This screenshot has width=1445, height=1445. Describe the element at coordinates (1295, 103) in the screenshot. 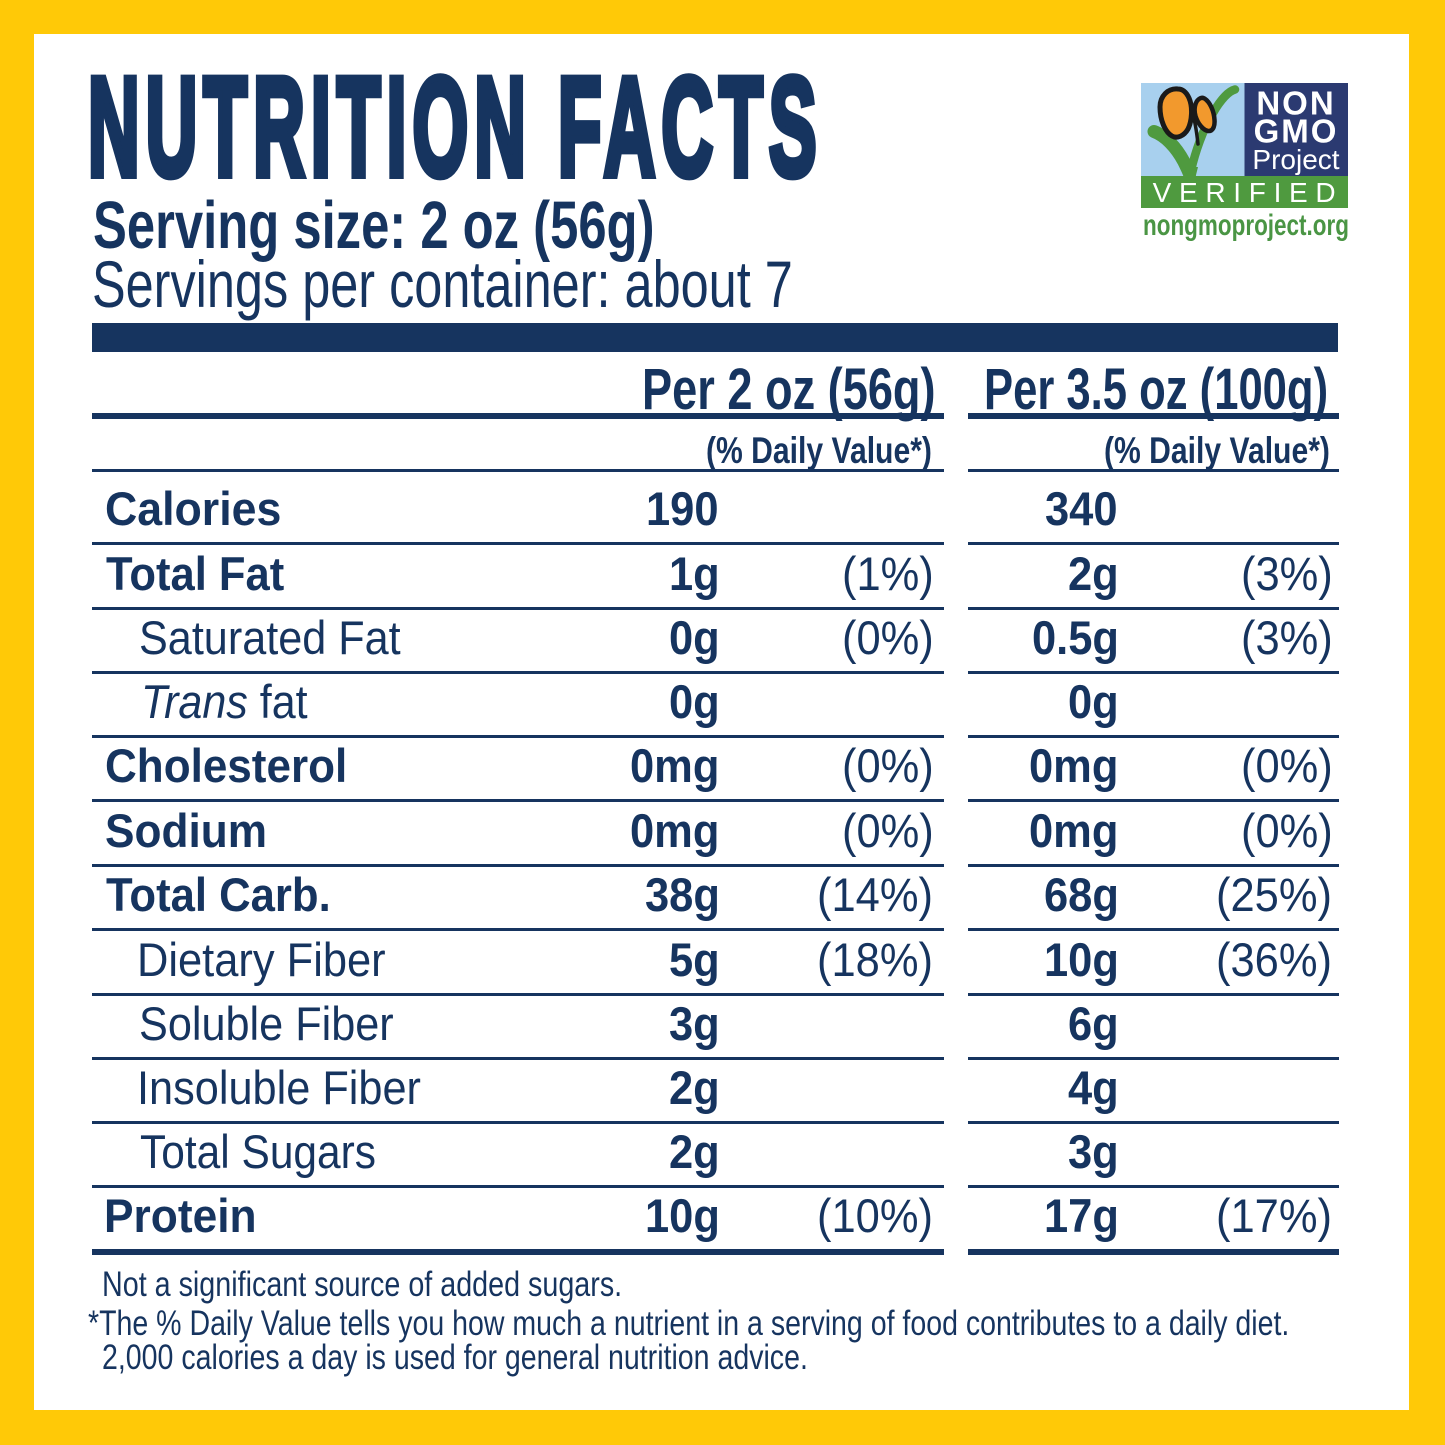

I see `svg-text: NON` at that location.